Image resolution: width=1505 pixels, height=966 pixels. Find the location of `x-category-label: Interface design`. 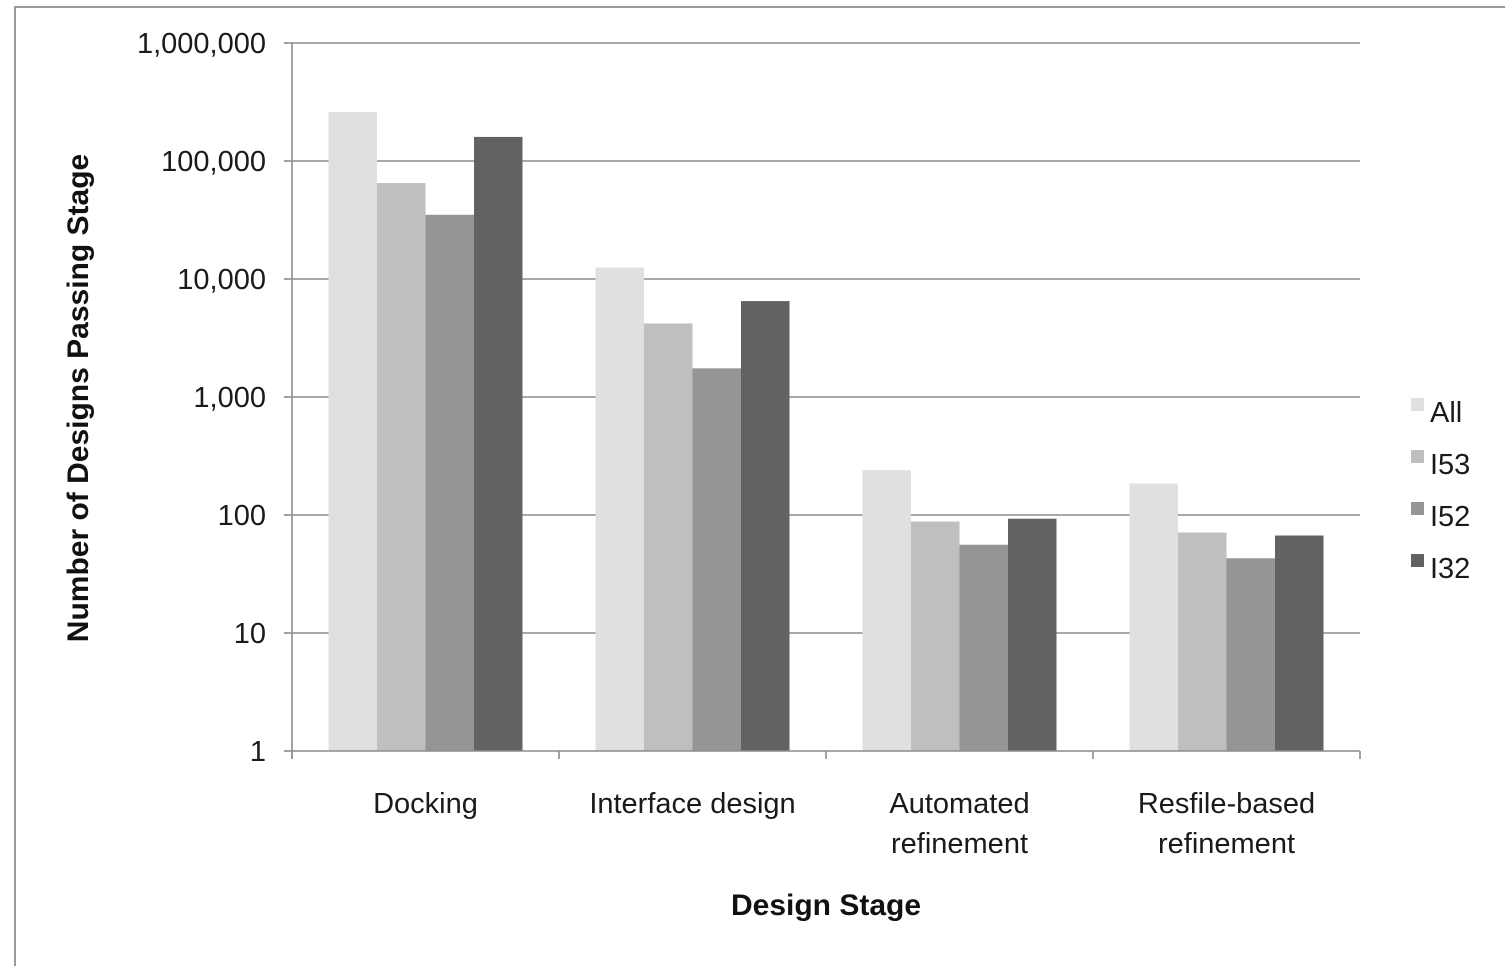

x-category-label: Interface design is located at coordinates (692, 804).